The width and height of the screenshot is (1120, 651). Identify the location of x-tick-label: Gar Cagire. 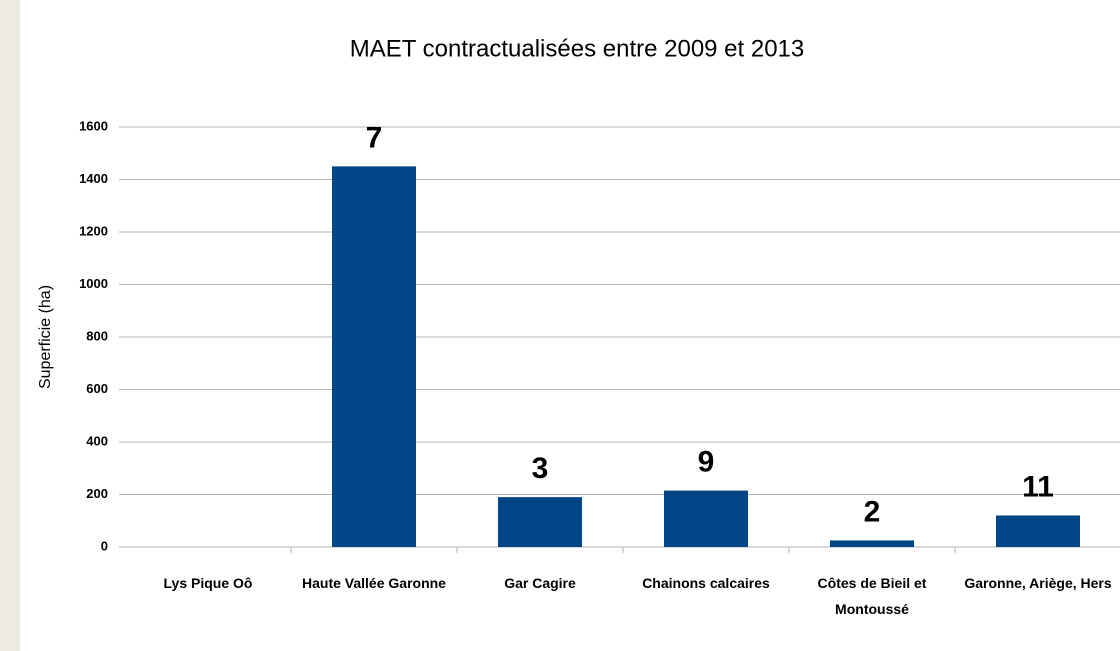
(540, 583).